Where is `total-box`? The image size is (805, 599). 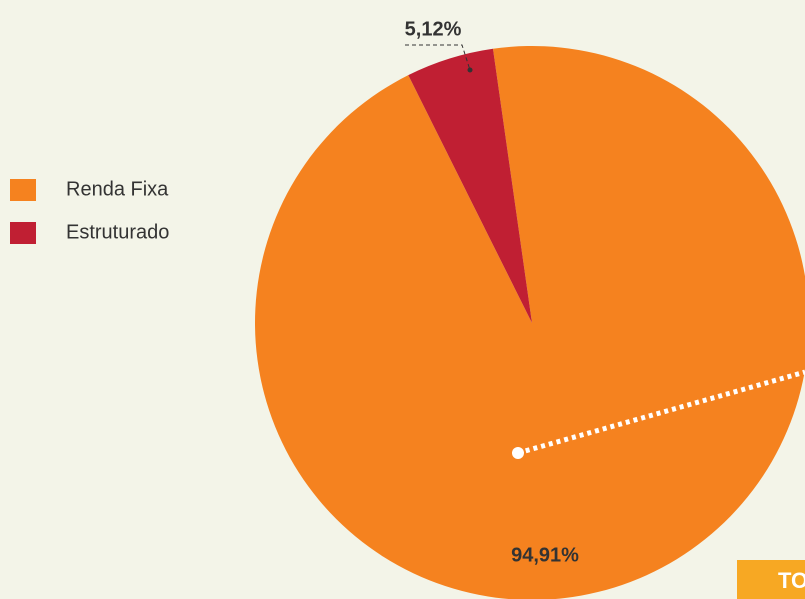
total-box is located at coordinates (771, 579).